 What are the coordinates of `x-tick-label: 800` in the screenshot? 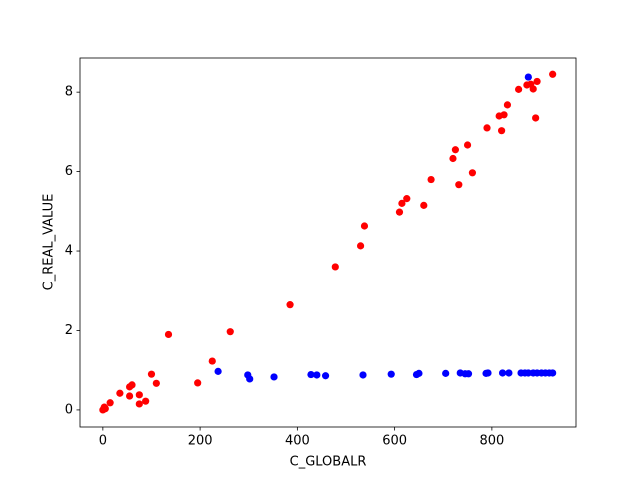 It's located at (491, 441).